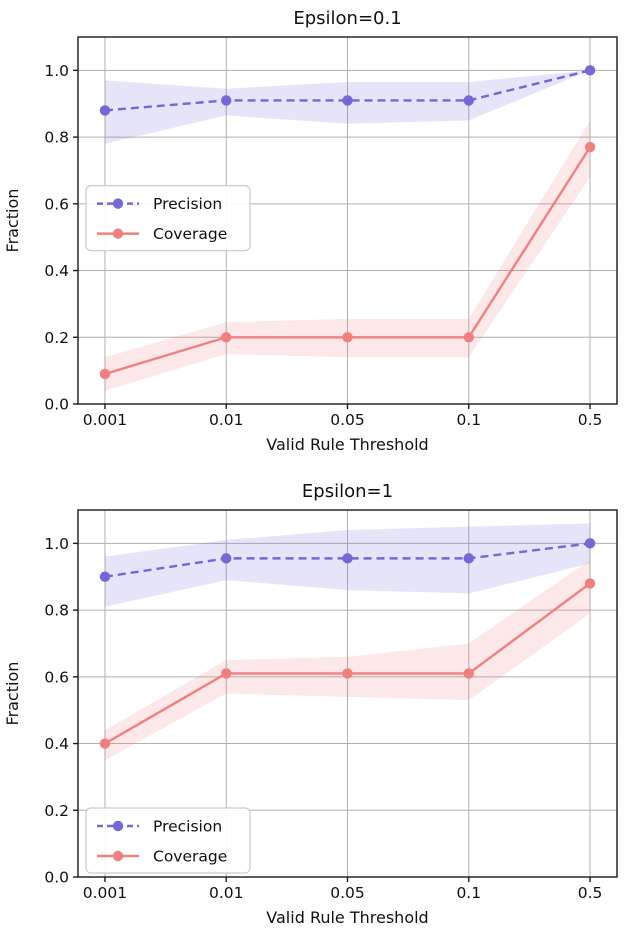 This screenshot has width=627, height=946. Describe the element at coordinates (347, 18) in the screenshot. I see `chart-title: Epsilon=0.1` at that location.